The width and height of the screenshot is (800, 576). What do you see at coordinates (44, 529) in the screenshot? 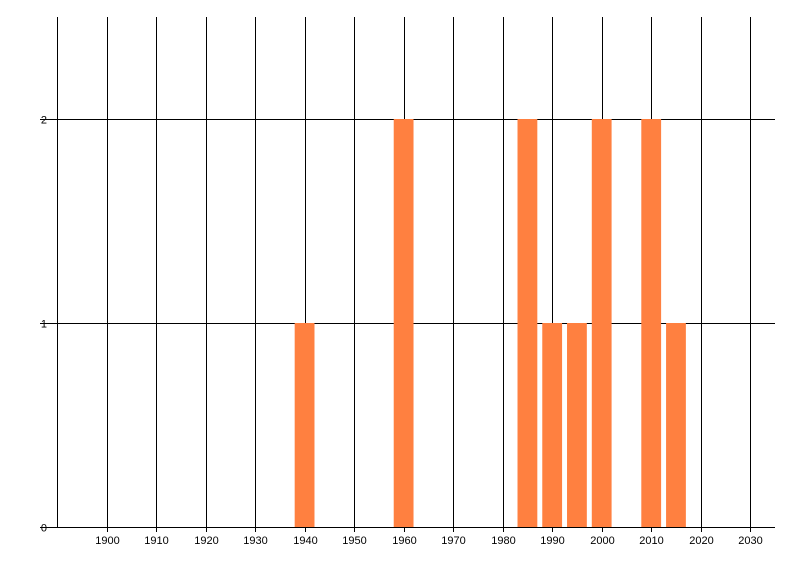
I see `y-tick-label: 0` at bounding box center [44, 529].